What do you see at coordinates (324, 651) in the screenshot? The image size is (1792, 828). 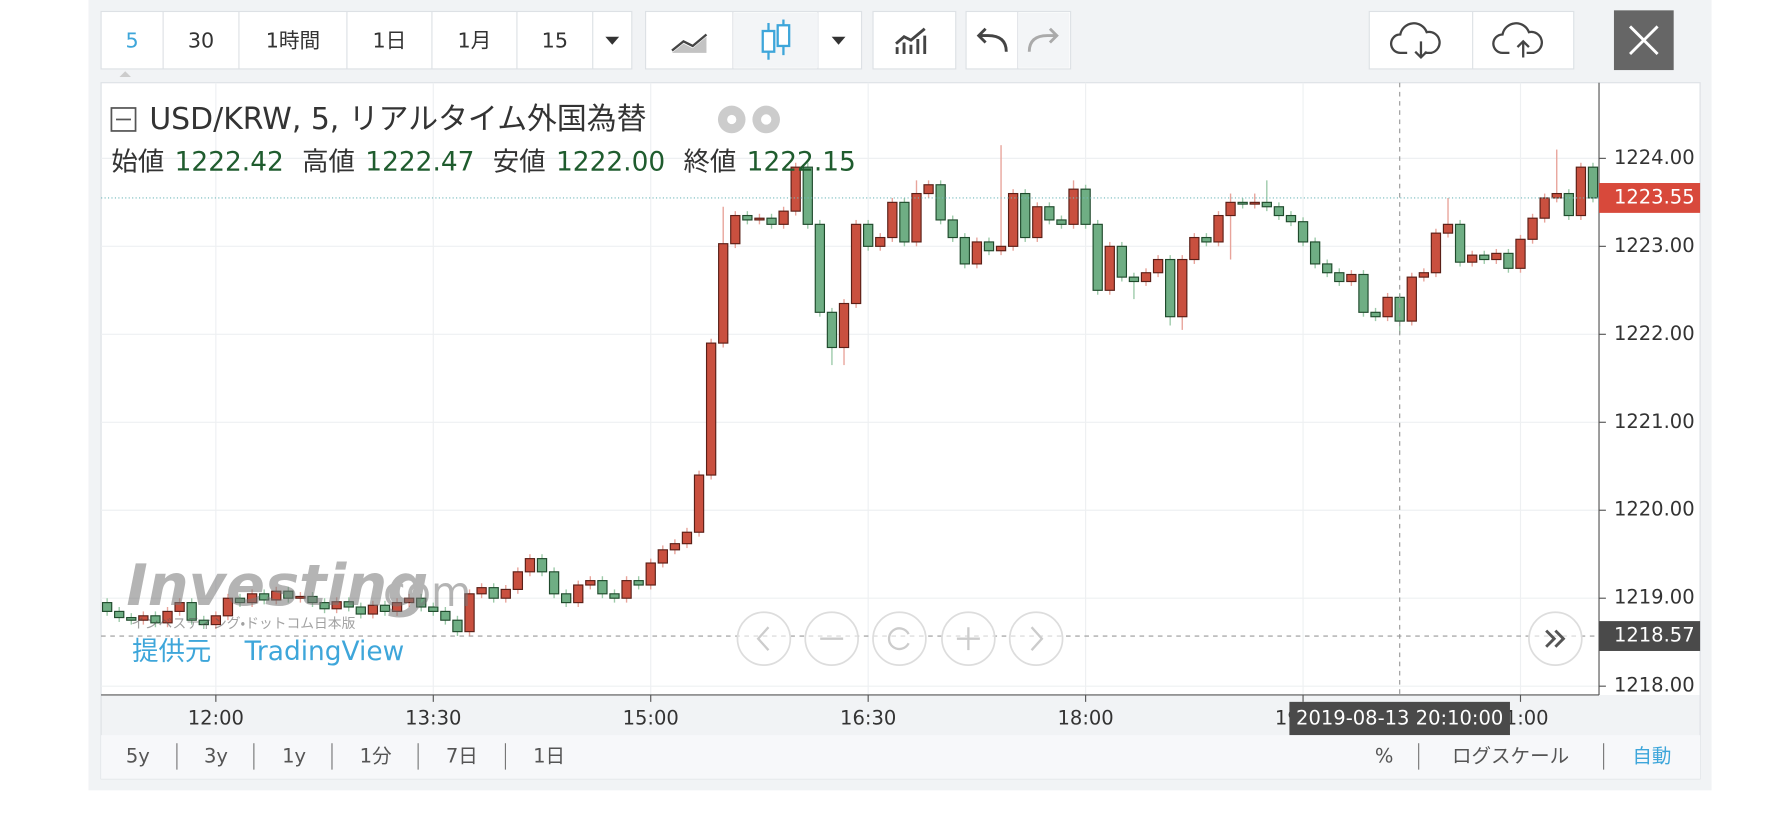 I see `credit-provider: TradingView` at bounding box center [324, 651].